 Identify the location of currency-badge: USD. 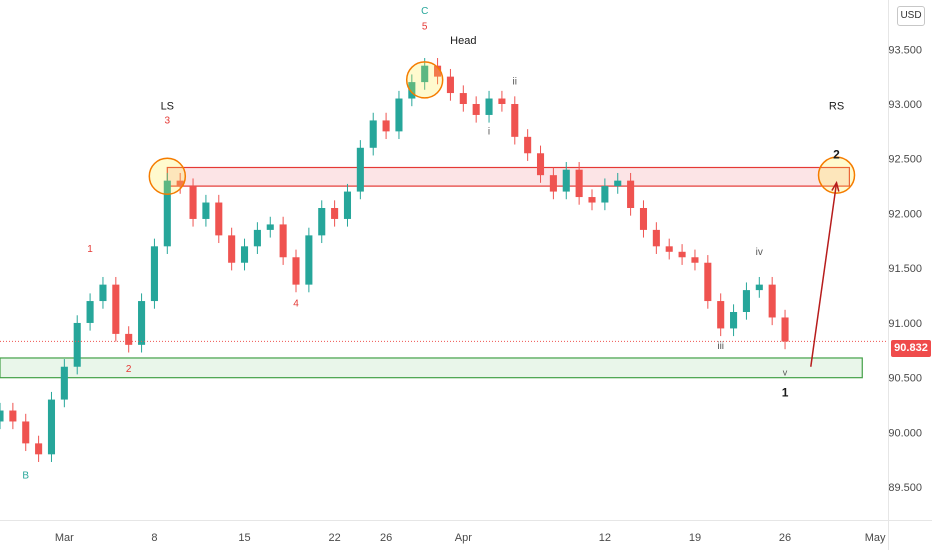
(911, 16).